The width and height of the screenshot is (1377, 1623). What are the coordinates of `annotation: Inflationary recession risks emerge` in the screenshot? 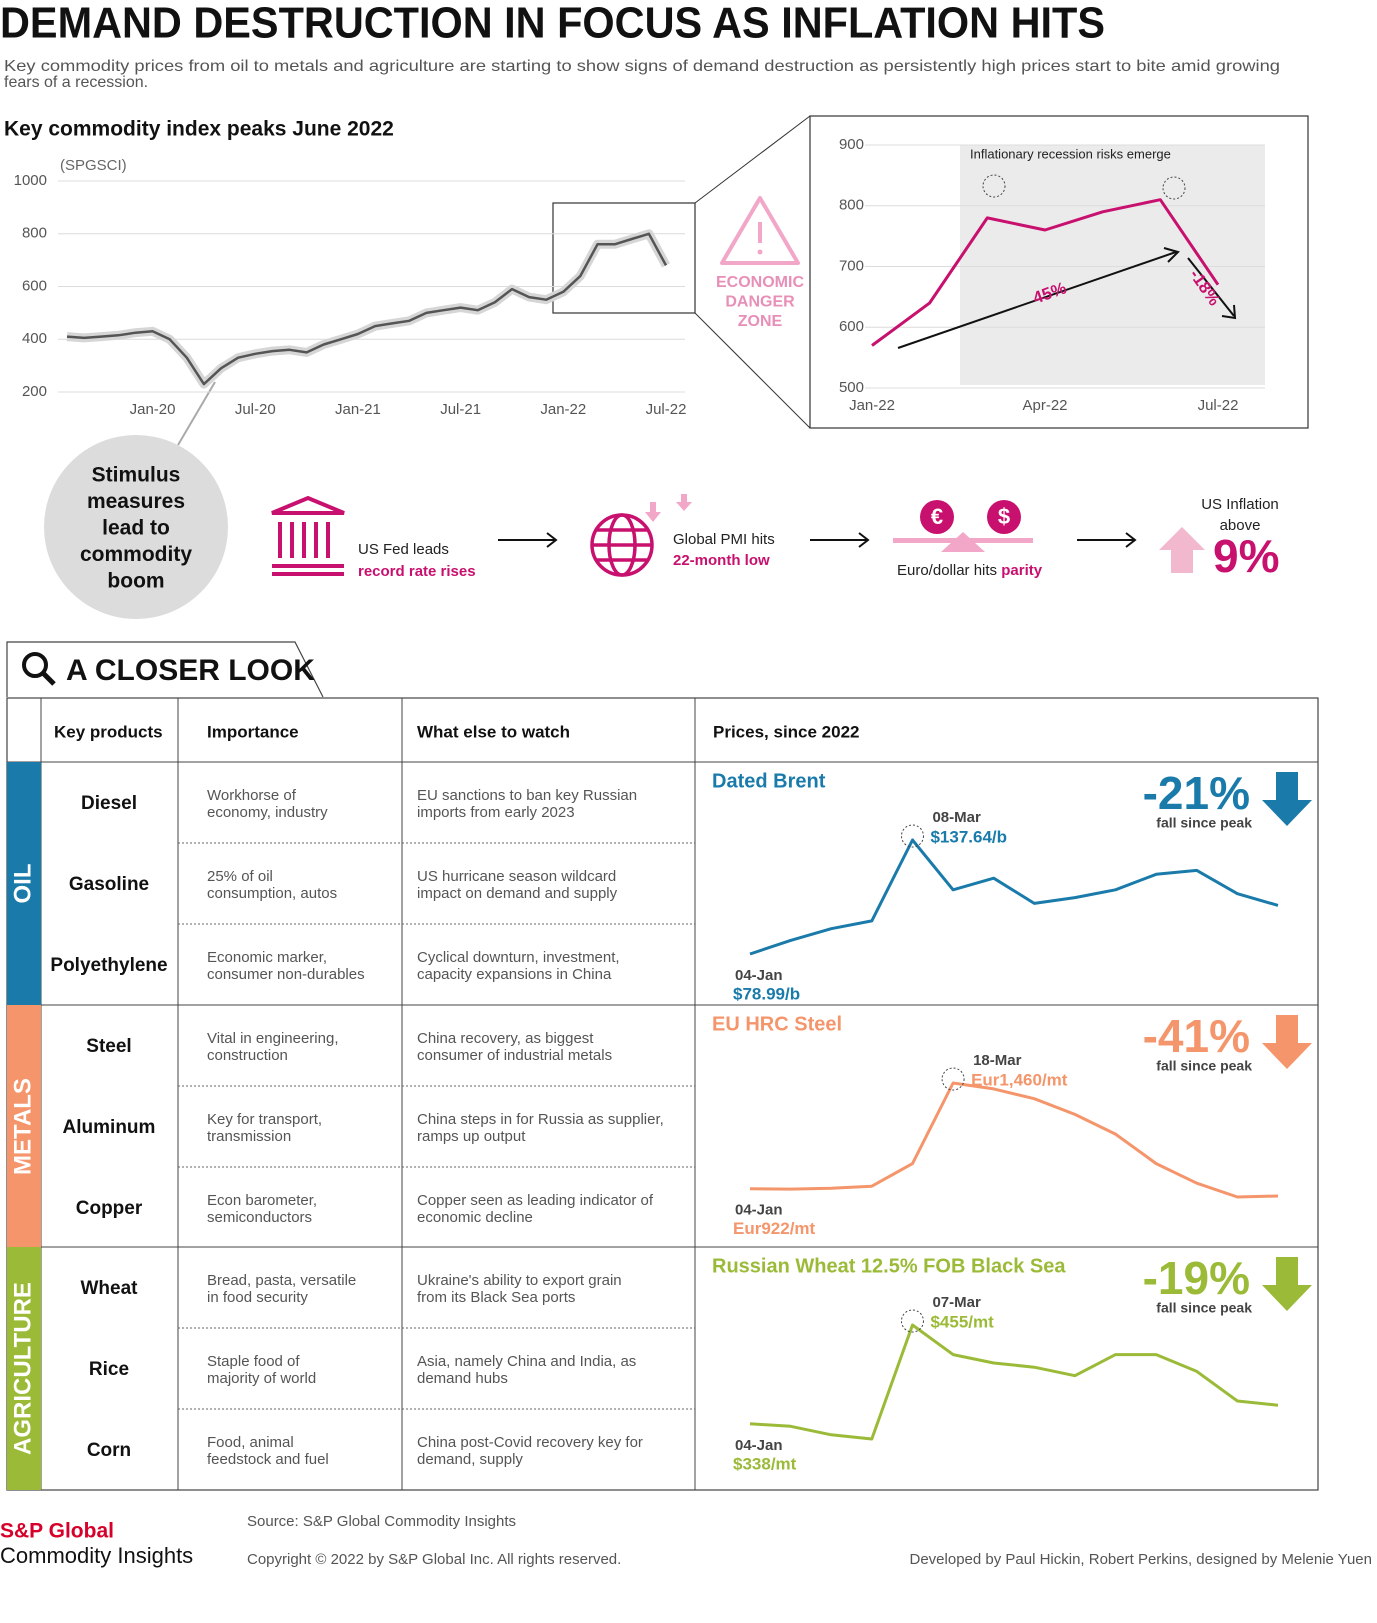 It's located at (1070, 153).